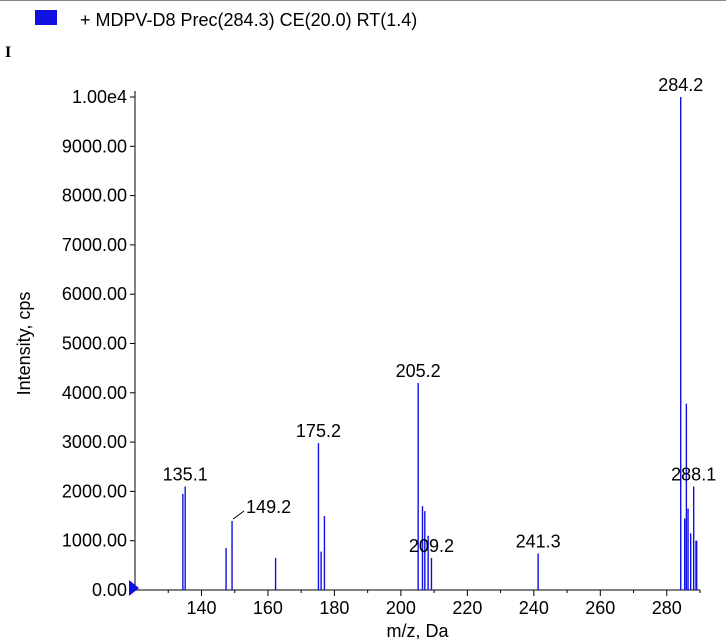 The width and height of the screenshot is (726, 643). Describe the element at coordinates (534, 608) in the screenshot. I see `x-tick-label: 240` at that location.